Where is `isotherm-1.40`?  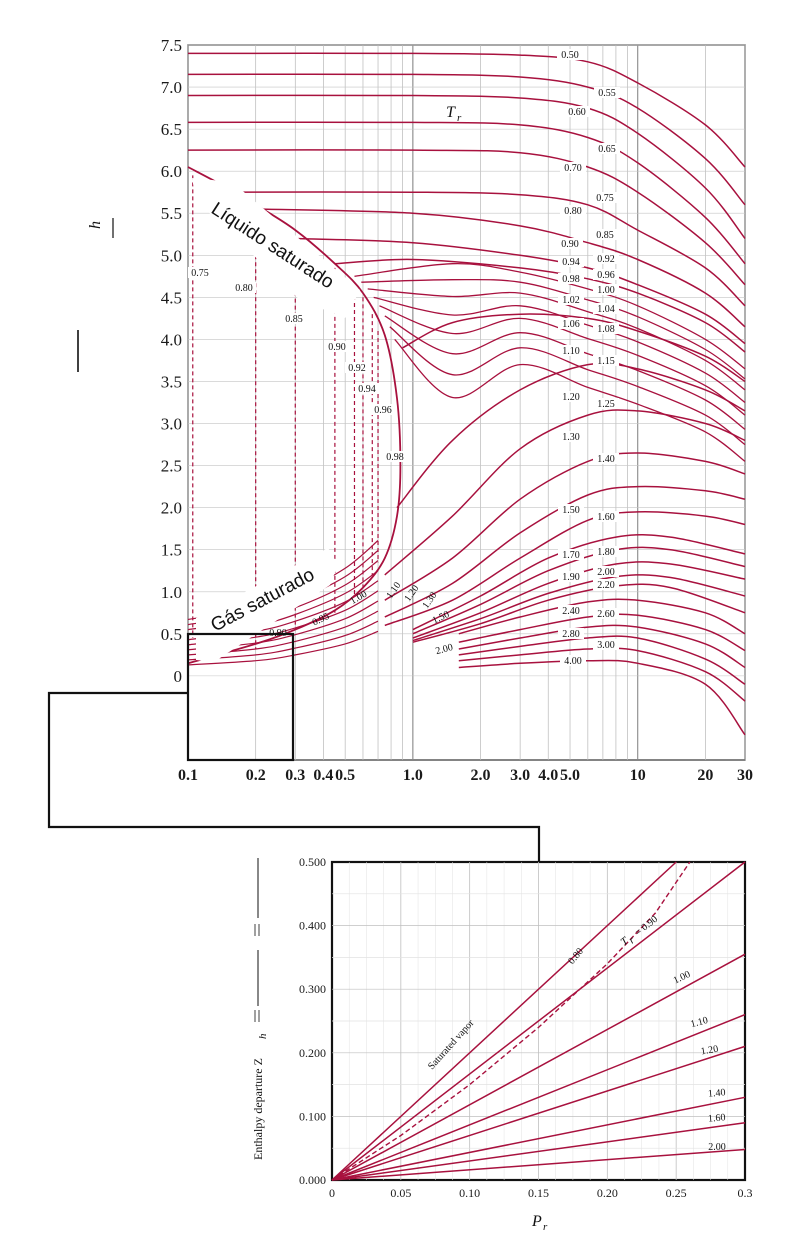 isotherm-1.40 is located at coordinates (565, 551).